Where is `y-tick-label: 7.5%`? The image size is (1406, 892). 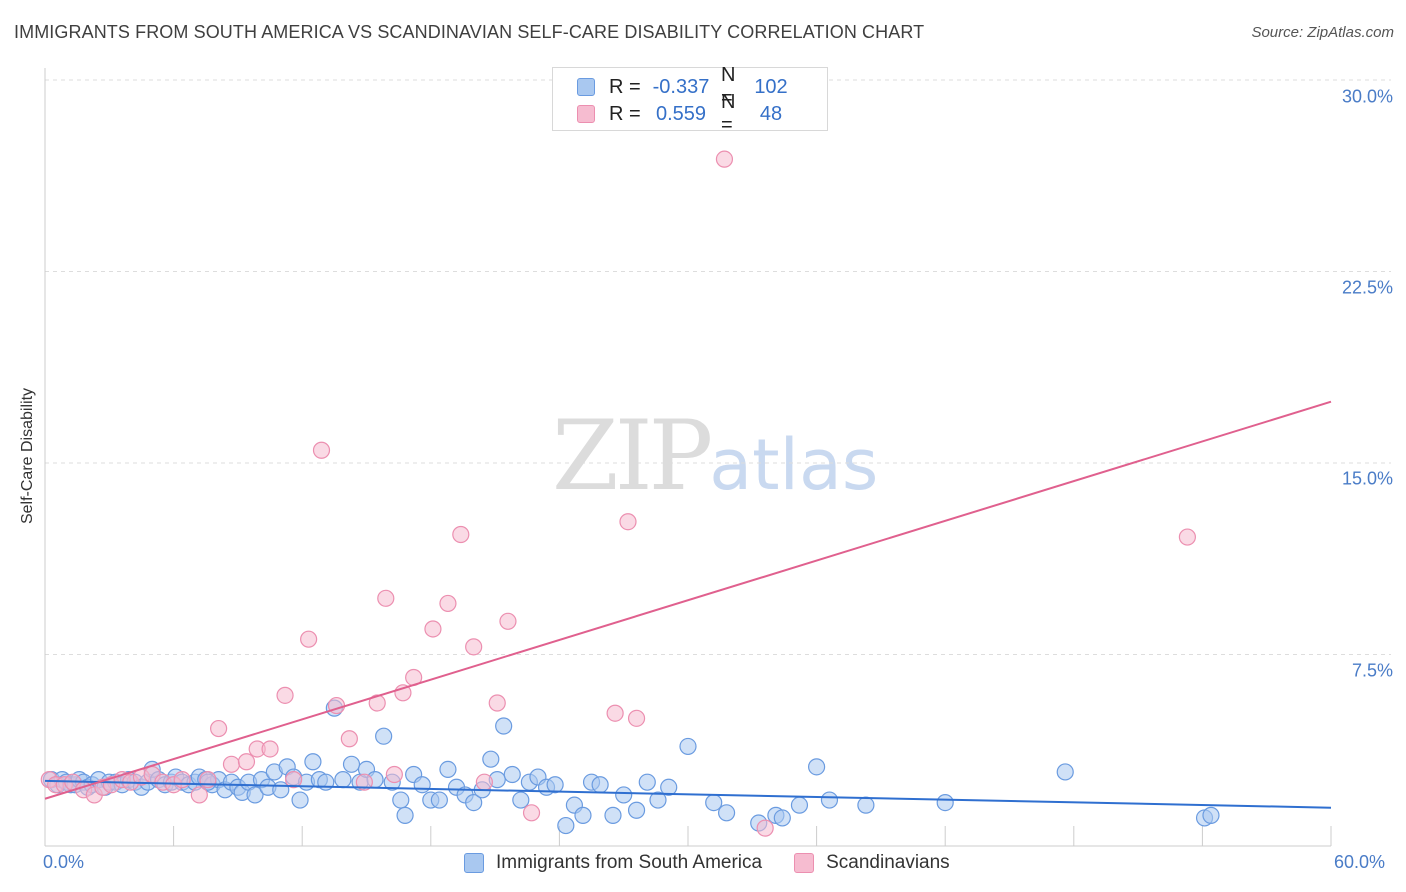 y-tick-label: 7.5% is located at coordinates (1372, 670).